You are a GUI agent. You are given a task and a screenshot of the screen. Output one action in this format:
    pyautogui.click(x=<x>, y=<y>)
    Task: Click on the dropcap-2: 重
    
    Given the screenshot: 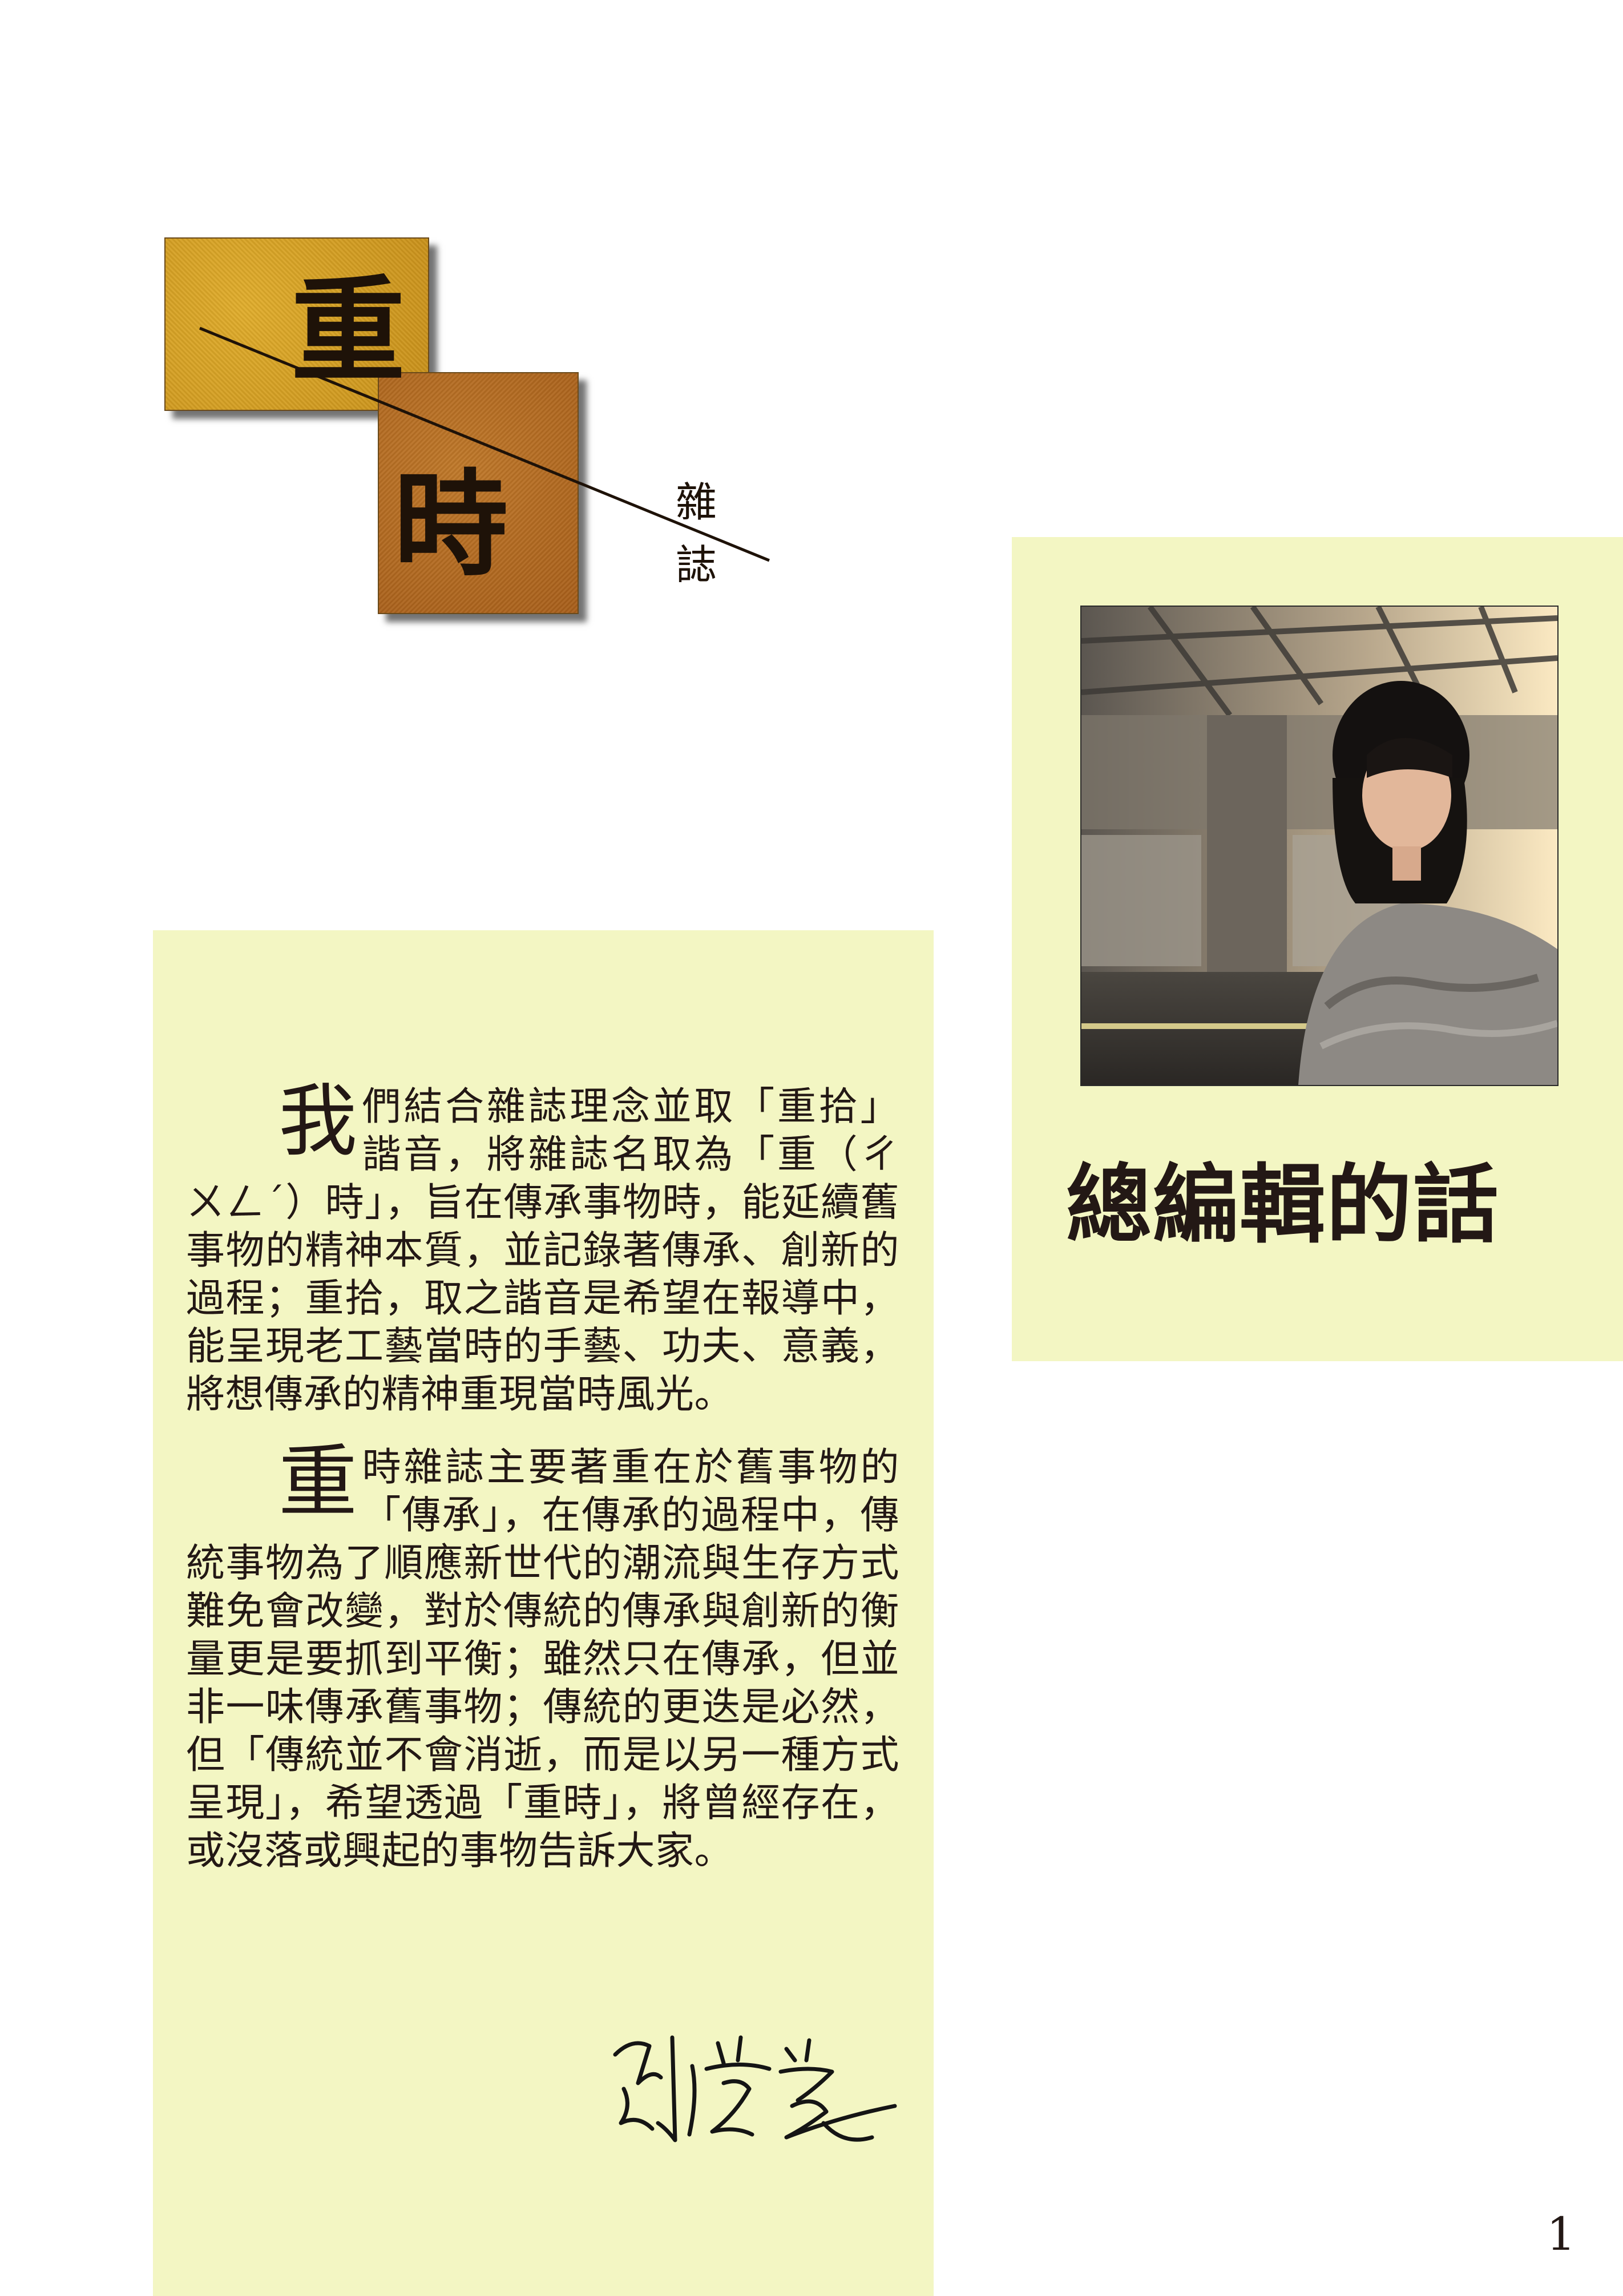 What is the action you would take?
    pyautogui.click(x=318, y=1482)
    